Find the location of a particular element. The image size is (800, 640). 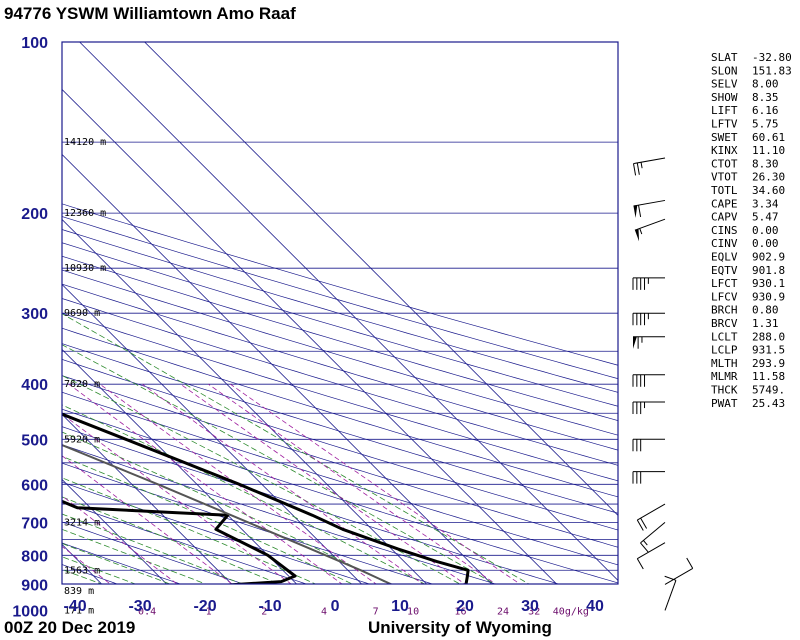

height-label: 10930 m is located at coordinates (85, 268).